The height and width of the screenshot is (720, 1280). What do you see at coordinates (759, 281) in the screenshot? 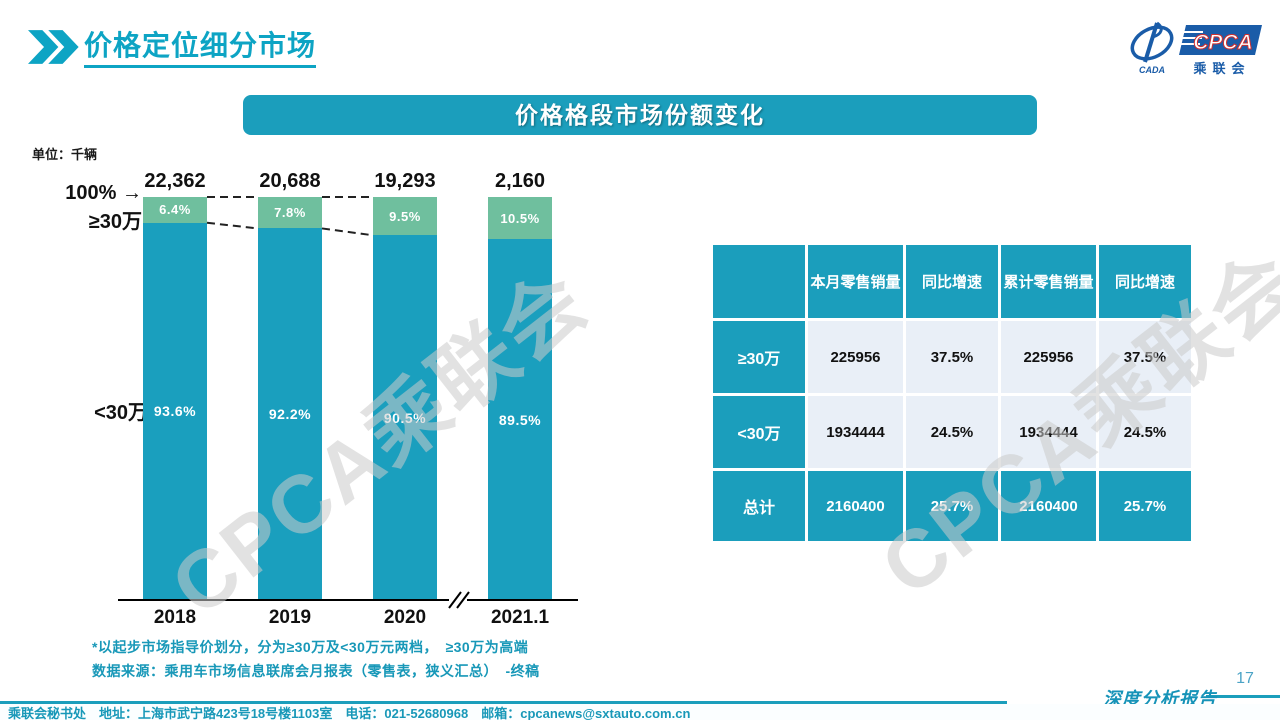
I see `table-header-cell` at bounding box center [759, 281].